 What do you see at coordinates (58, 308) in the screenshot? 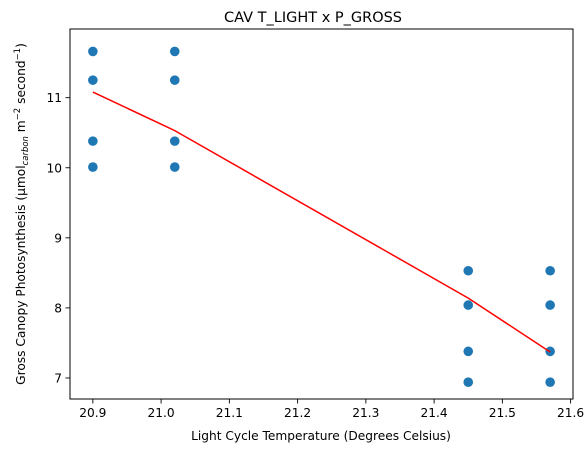
I see `y-tick-label-1: 8` at bounding box center [58, 308].